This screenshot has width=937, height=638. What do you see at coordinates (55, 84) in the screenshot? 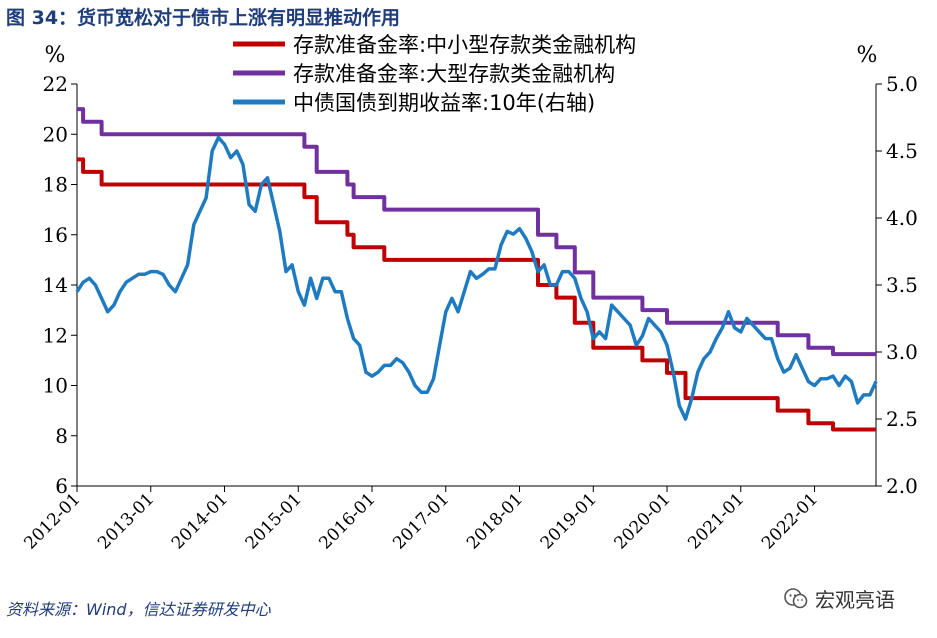
I see `y-left-tick-label: 22` at bounding box center [55, 84].